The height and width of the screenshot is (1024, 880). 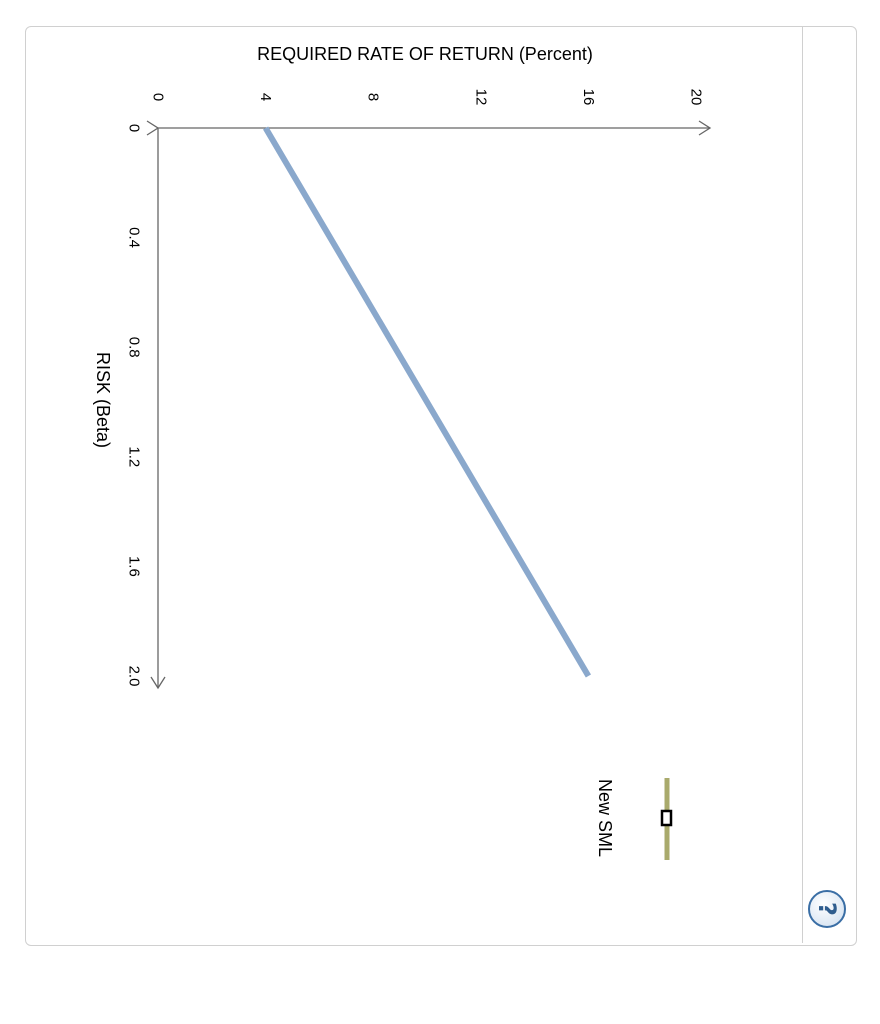 What do you see at coordinates (134, 347) in the screenshot?
I see `beta-tick-label: 0.8` at bounding box center [134, 347].